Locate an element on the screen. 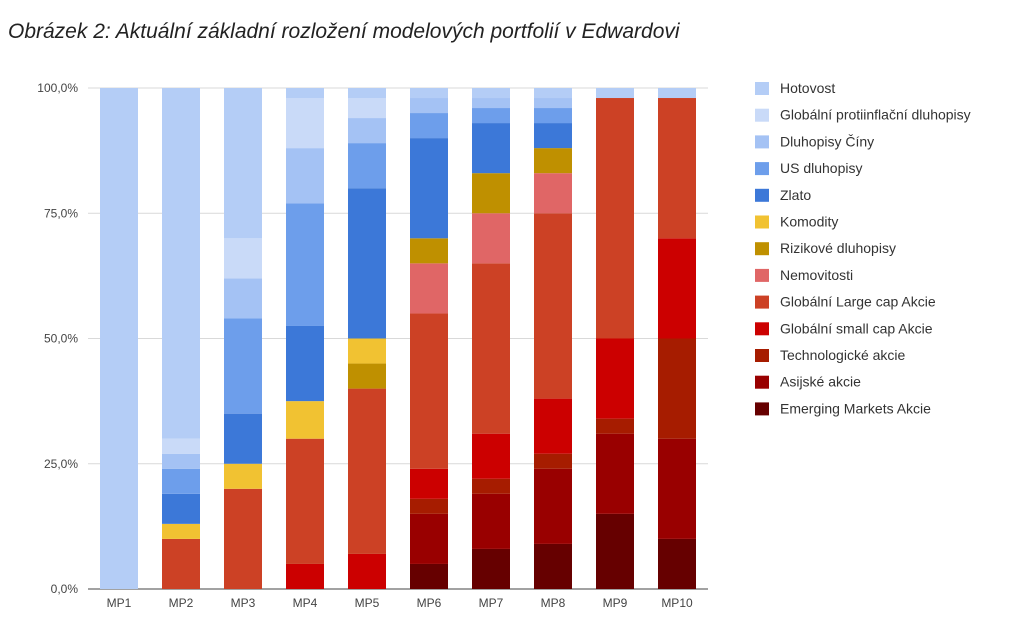 The height and width of the screenshot is (639, 1024). legend-item: Globální small cap Akcie is located at coordinates (844, 328).